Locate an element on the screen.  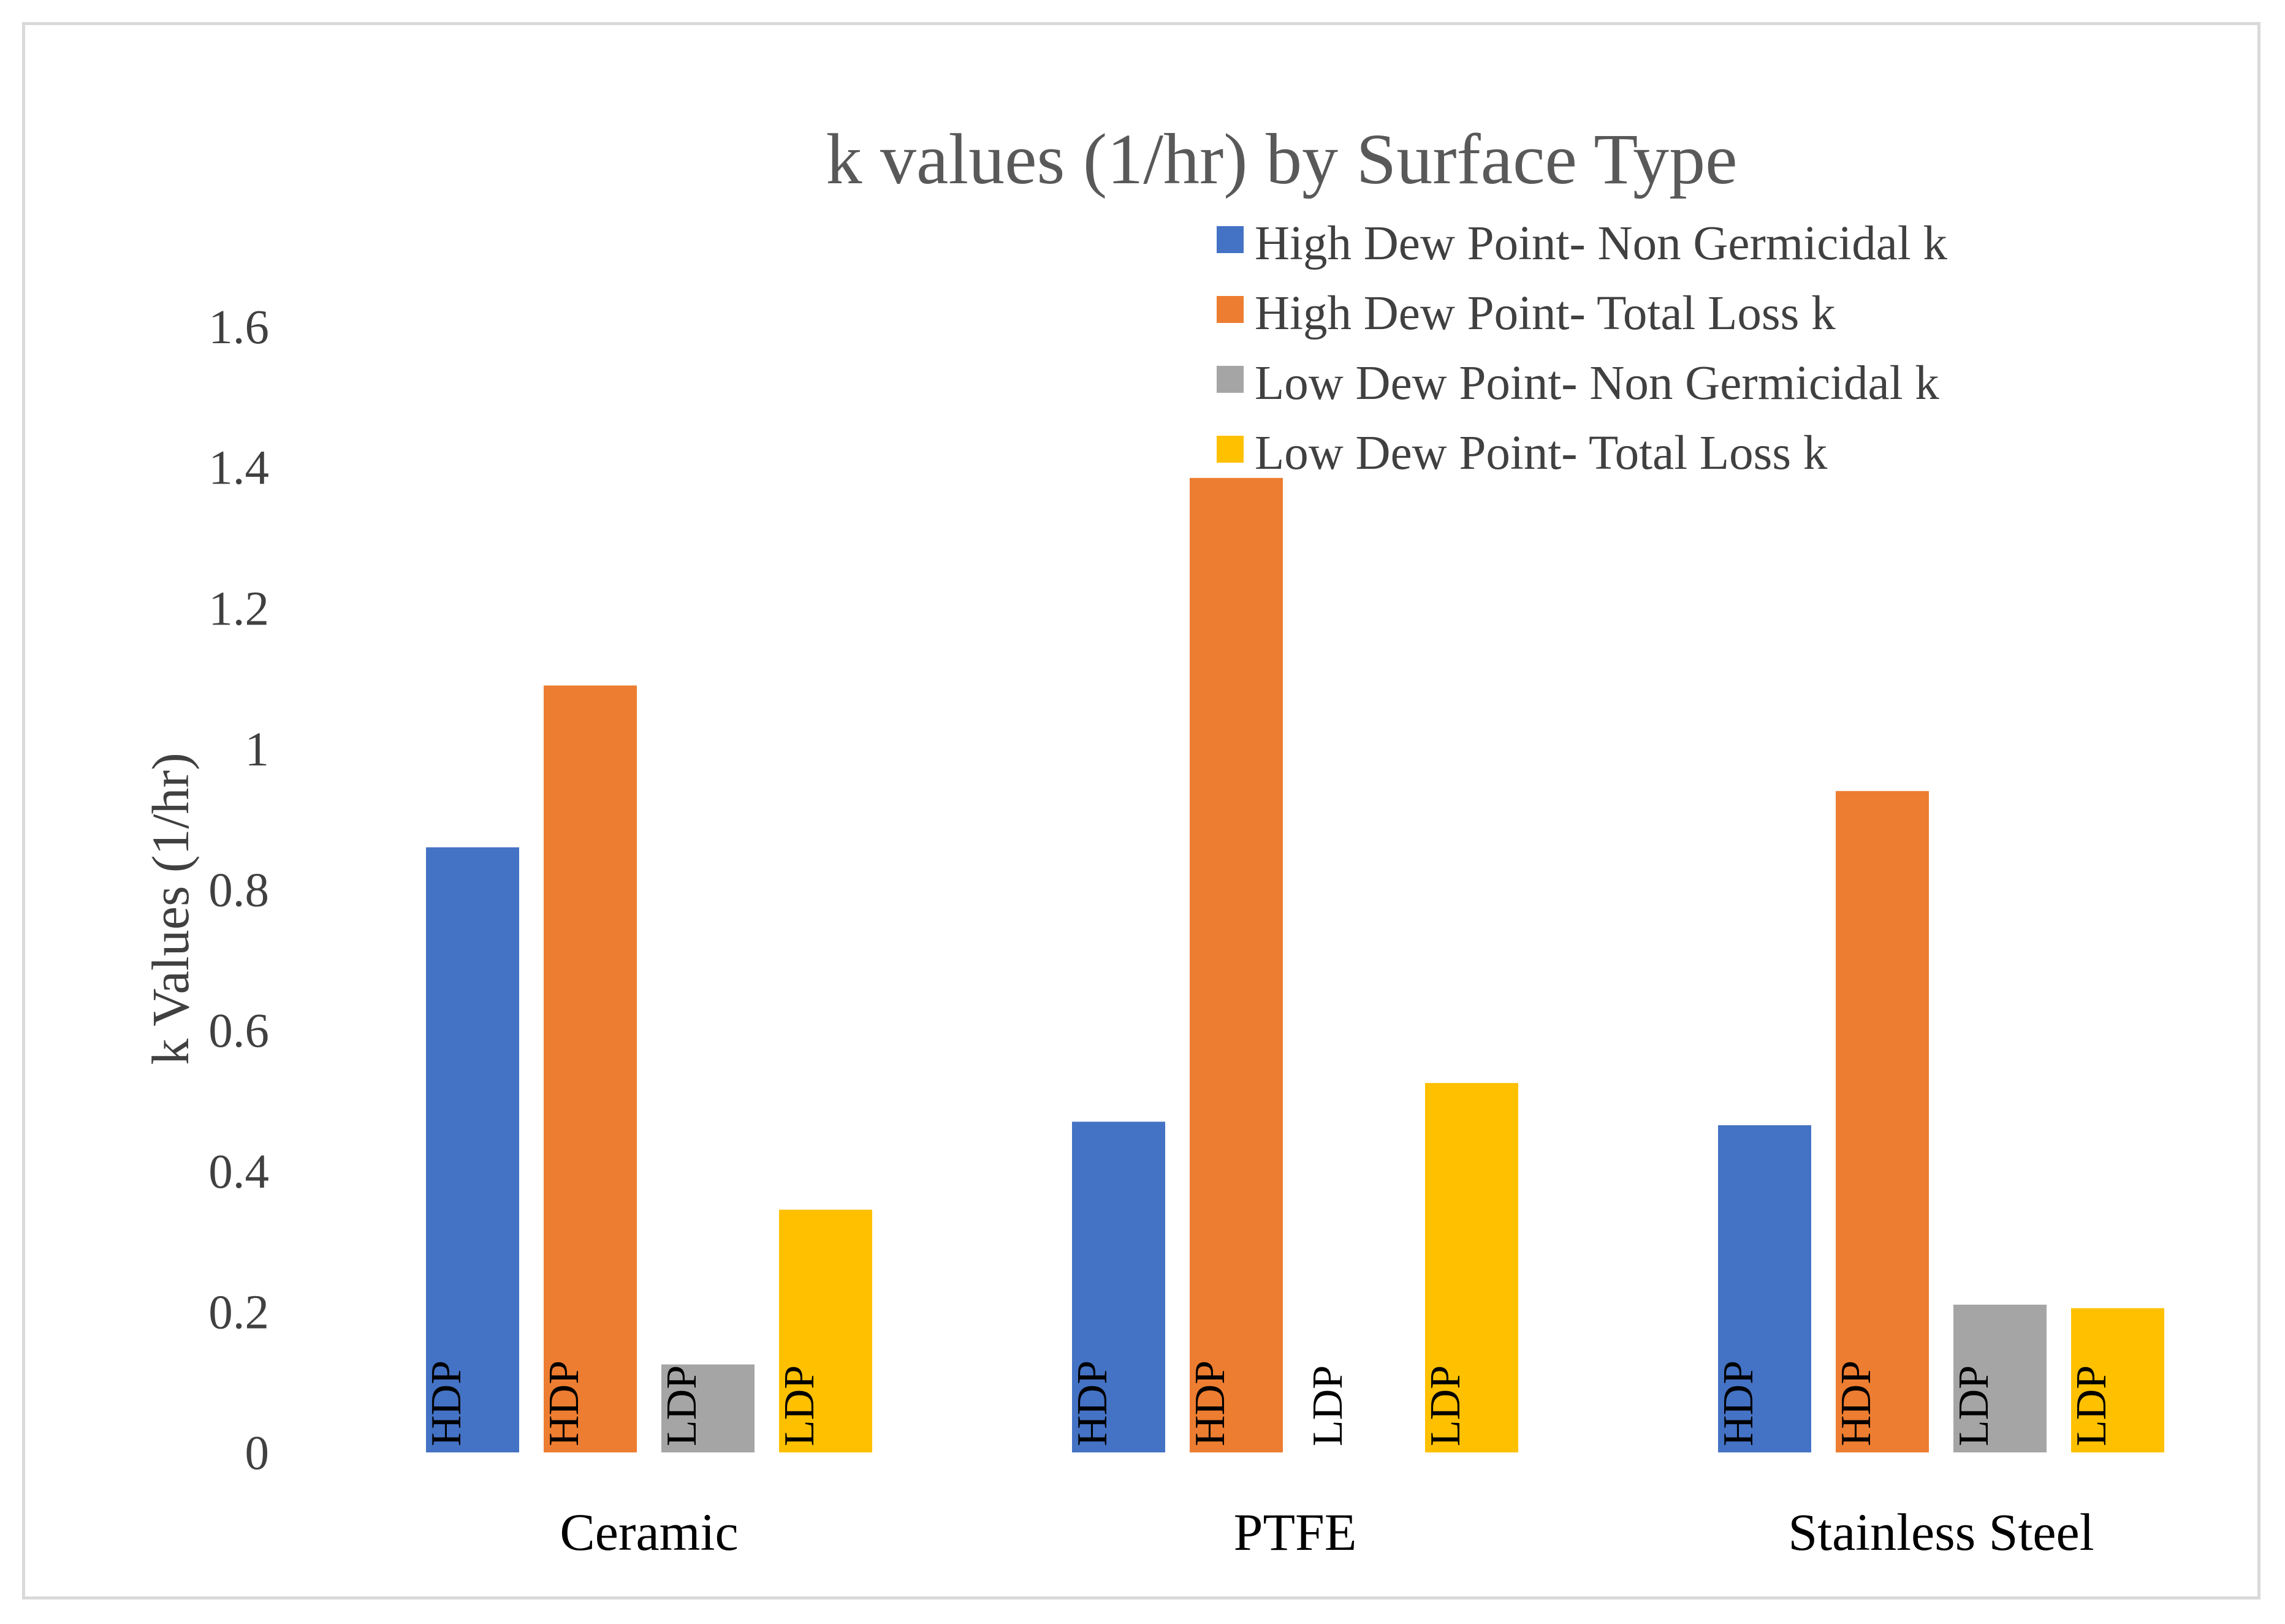
legend-entry: High Dew Point- Non Germicidal k is located at coordinates (1601, 243).